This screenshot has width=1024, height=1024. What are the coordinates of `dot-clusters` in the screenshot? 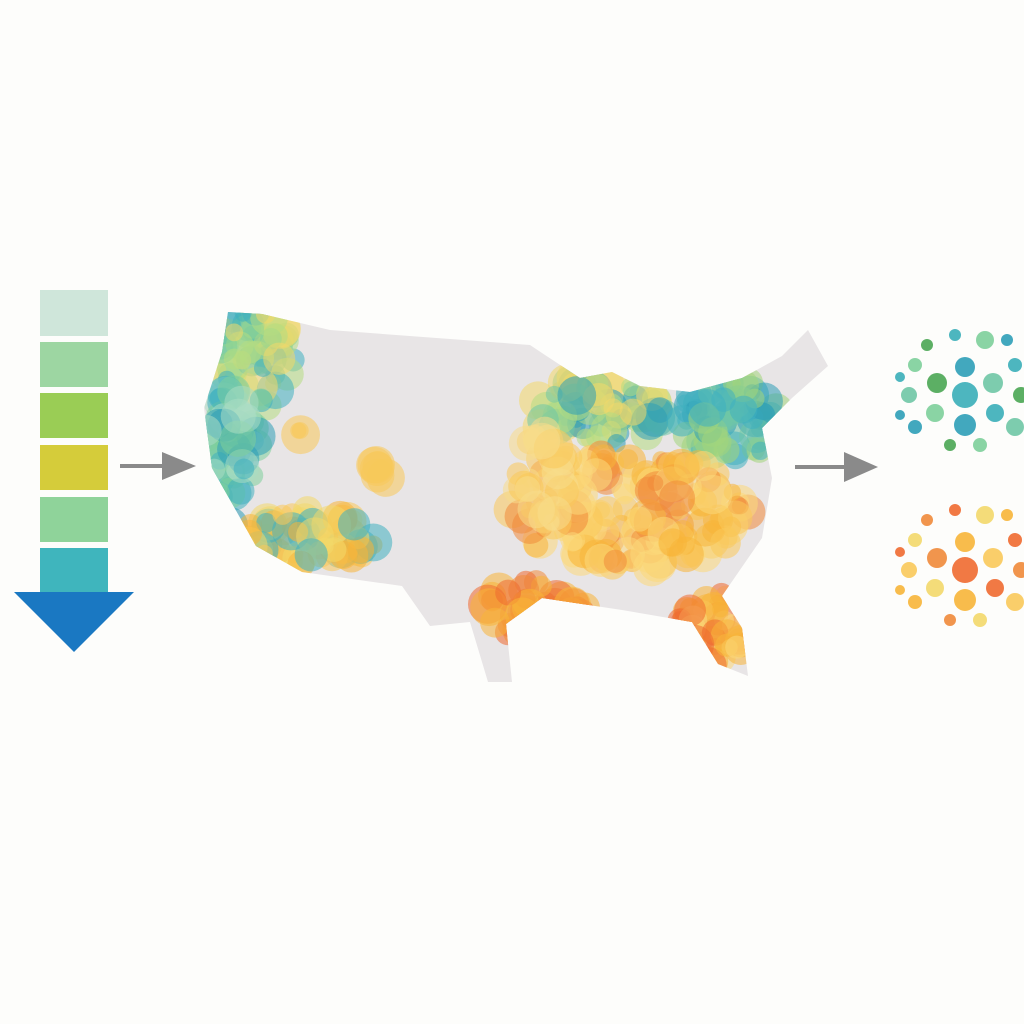 It's located at (959, 478).